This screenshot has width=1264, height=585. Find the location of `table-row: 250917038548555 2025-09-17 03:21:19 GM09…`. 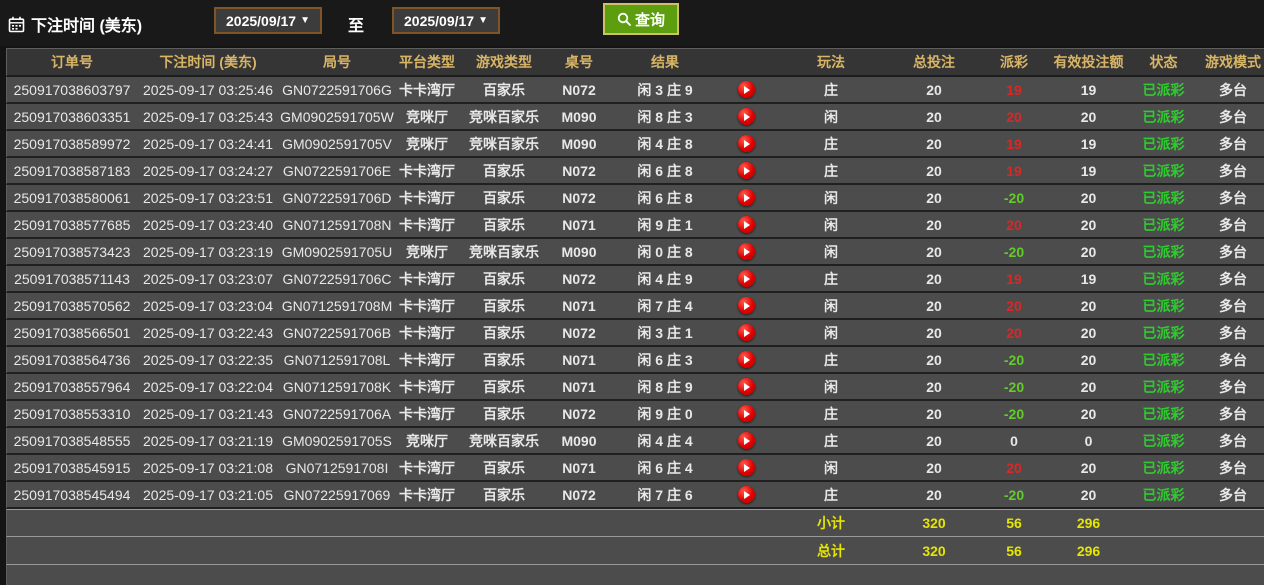

table-row: 250917038548555 2025-09-17 03:21:19 GM09… is located at coordinates (635, 441).